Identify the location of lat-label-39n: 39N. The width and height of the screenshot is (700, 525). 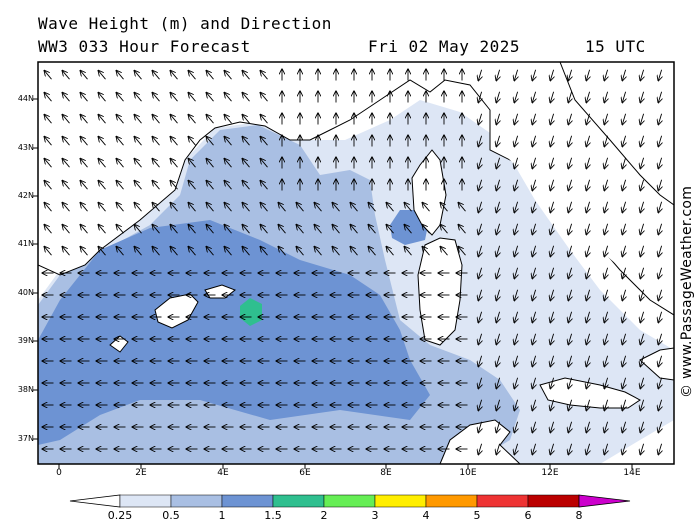
(25, 340).